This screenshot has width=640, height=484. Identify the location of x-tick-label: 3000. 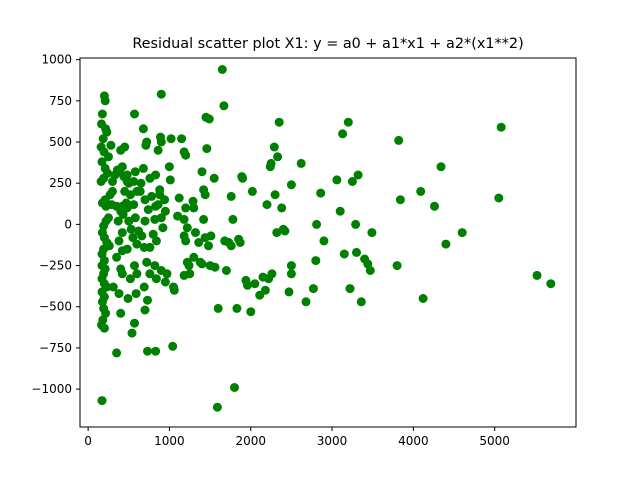
(332, 441).